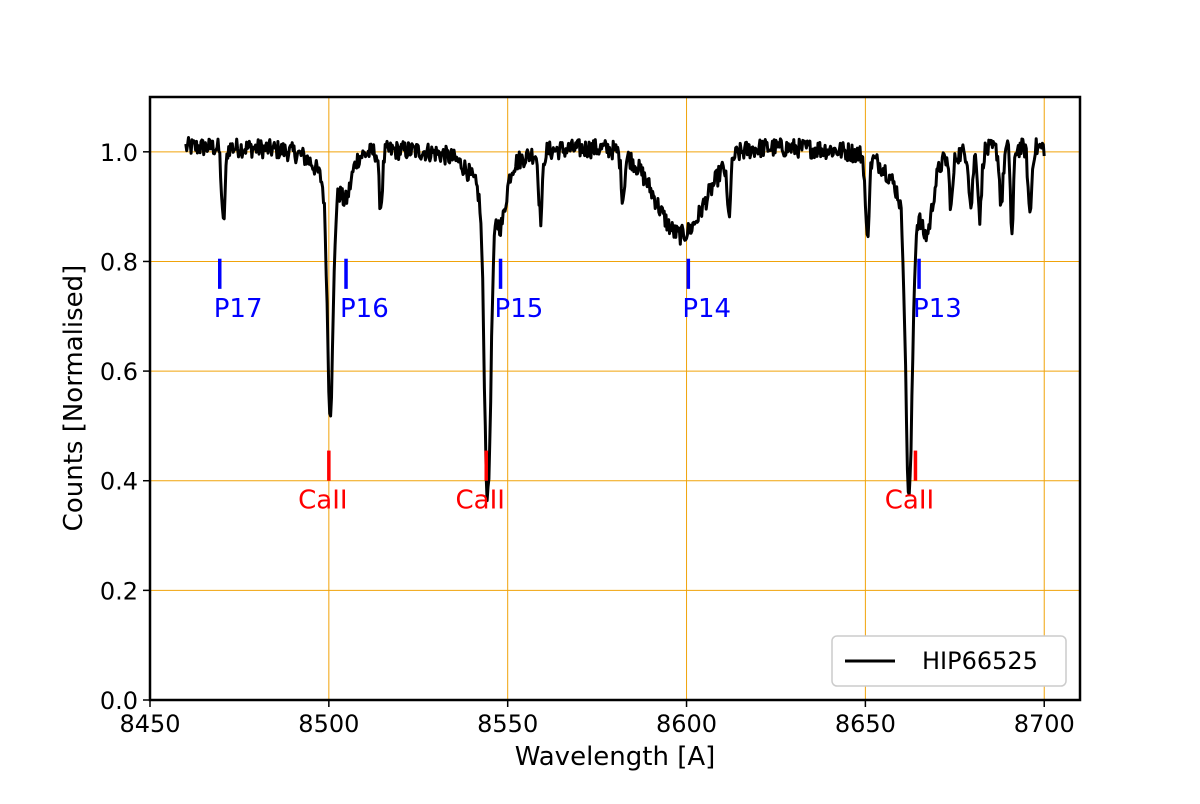  I want to click on legend-box, so click(949, 661).